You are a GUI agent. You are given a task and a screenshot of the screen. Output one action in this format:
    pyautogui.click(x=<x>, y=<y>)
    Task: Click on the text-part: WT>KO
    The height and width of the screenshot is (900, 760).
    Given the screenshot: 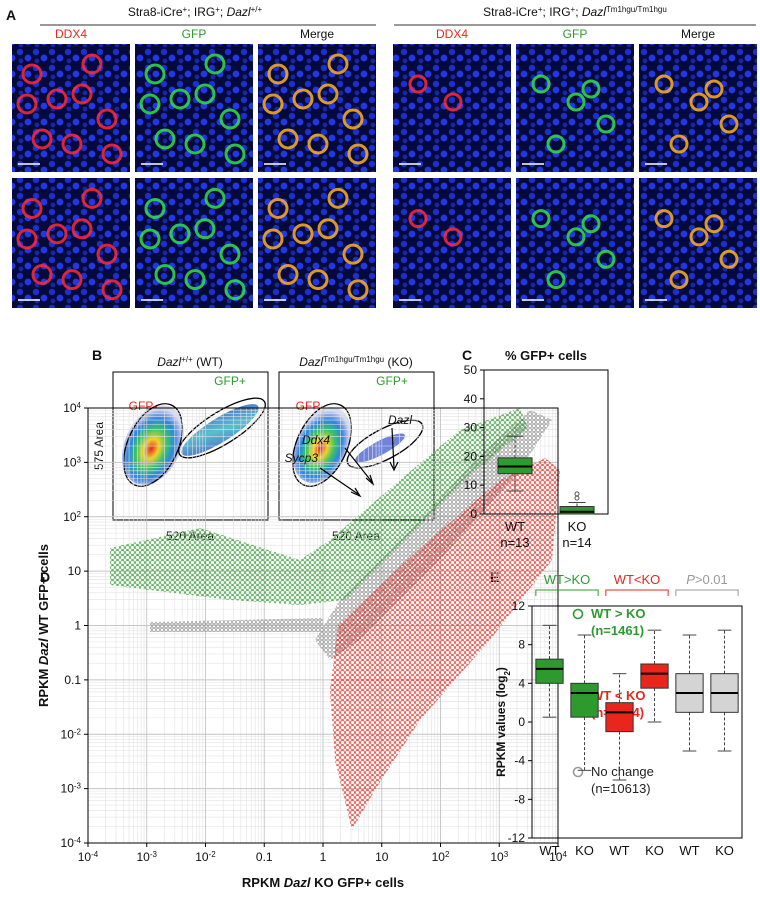 What is the action you would take?
    pyautogui.click(x=567, y=579)
    